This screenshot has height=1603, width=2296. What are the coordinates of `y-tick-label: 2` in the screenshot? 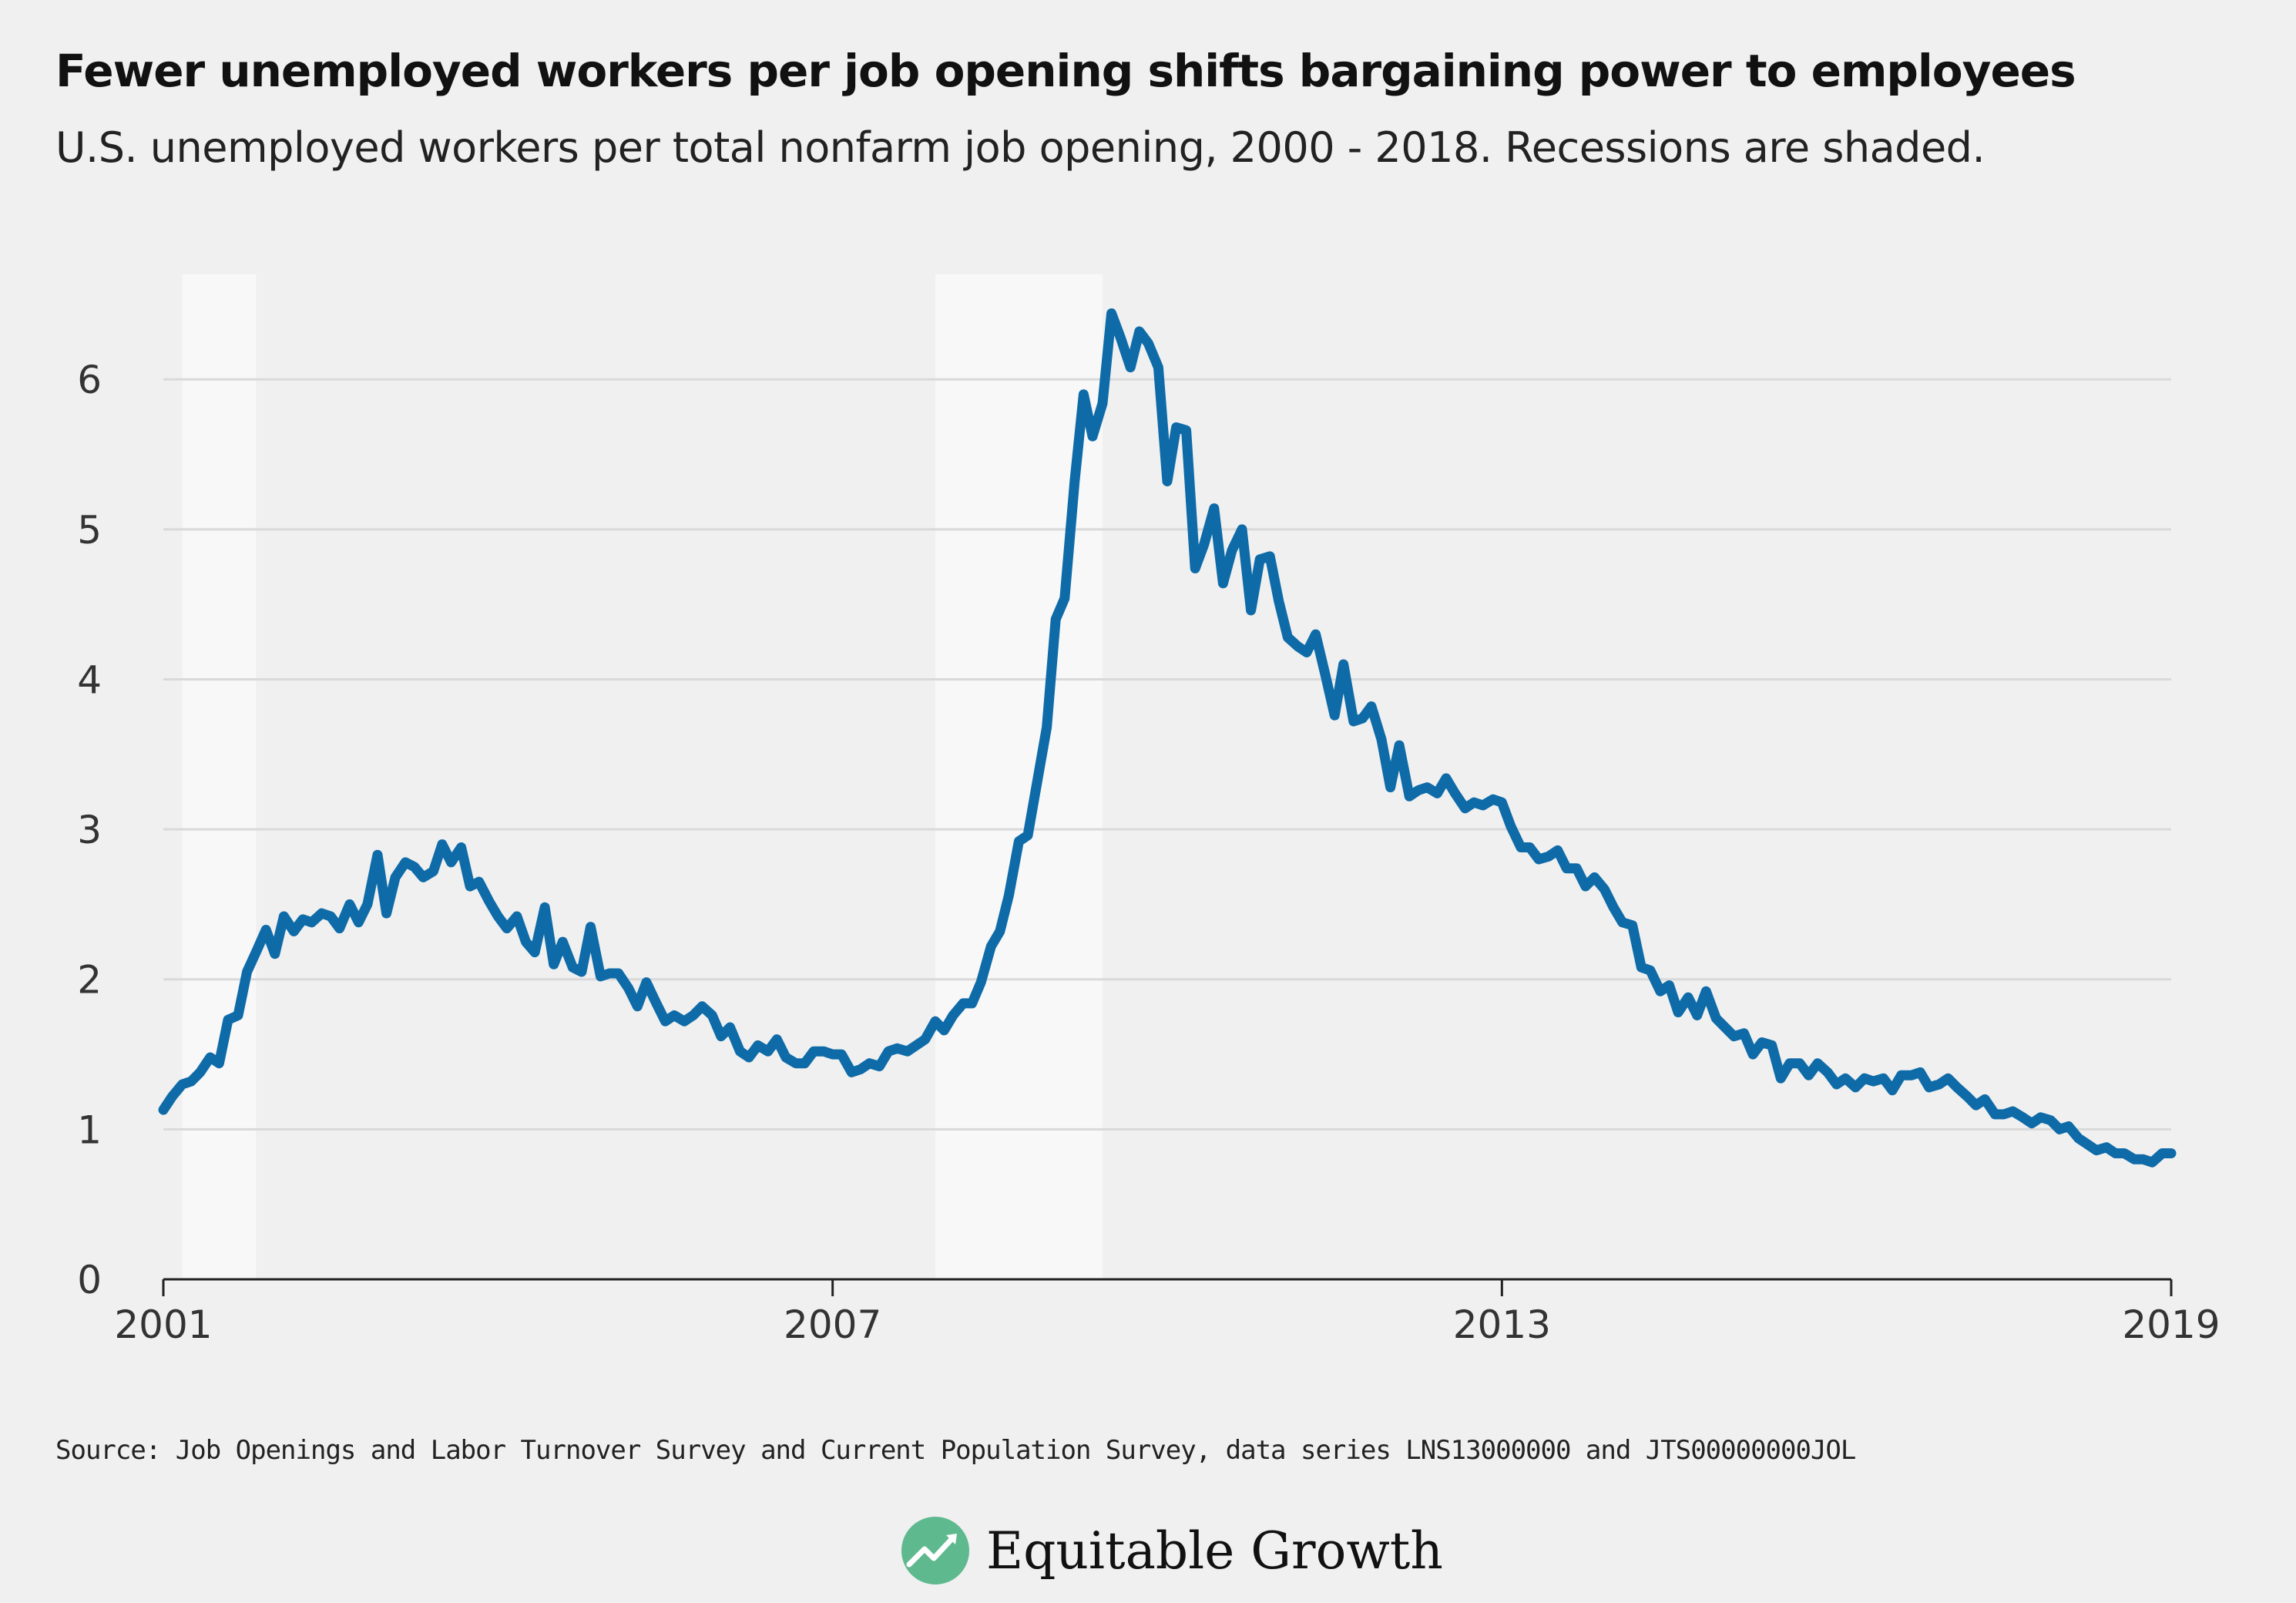 It's located at (90, 981).